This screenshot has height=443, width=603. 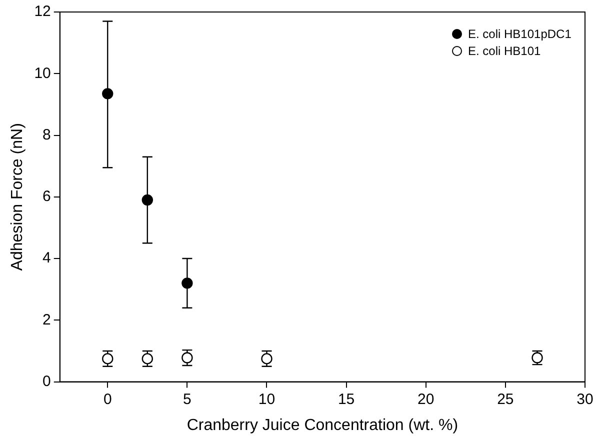 I want to click on x-tick-label: 0, so click(x=107, y=399).